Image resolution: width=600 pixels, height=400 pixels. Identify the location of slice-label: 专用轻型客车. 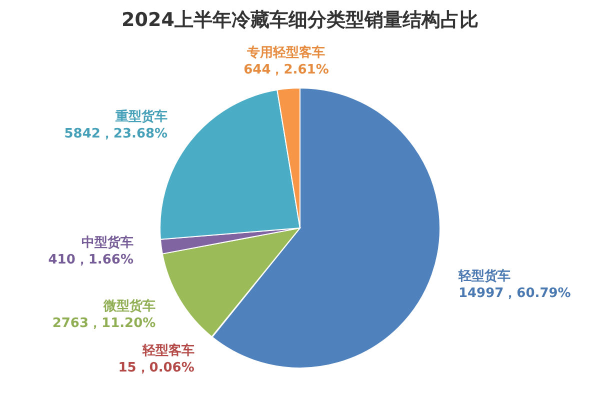
(286, 52).